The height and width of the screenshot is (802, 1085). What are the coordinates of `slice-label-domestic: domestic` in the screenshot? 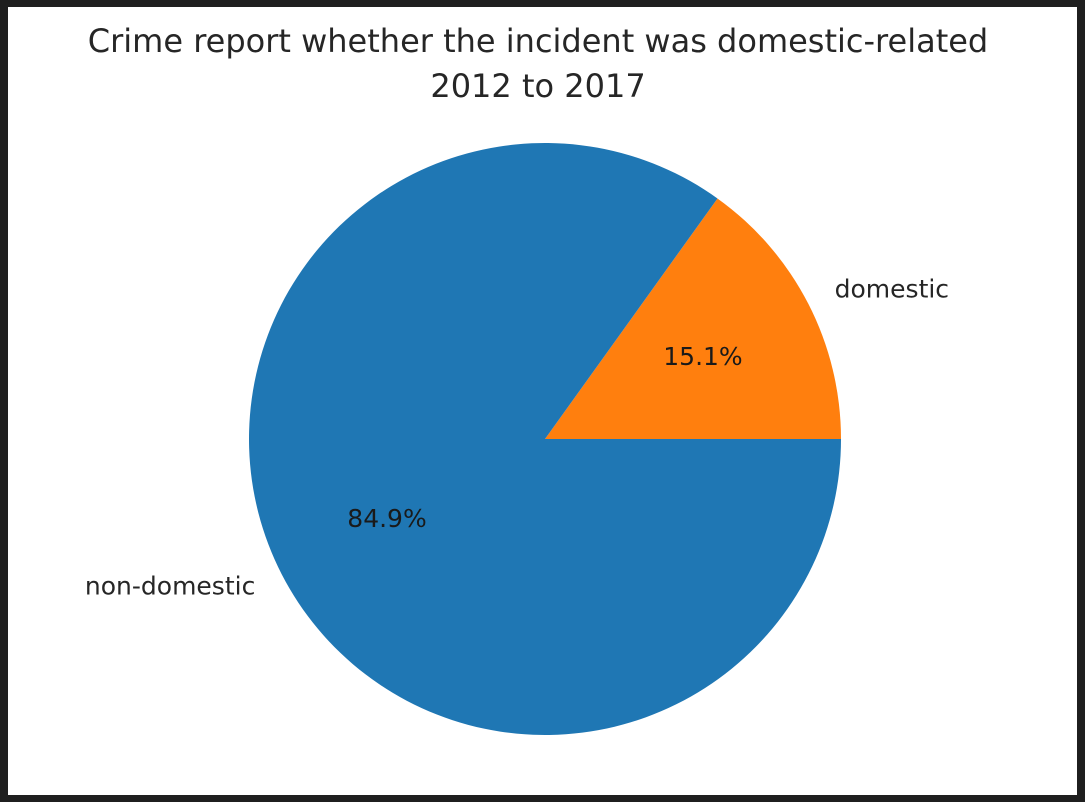 It's located at (892, 288).